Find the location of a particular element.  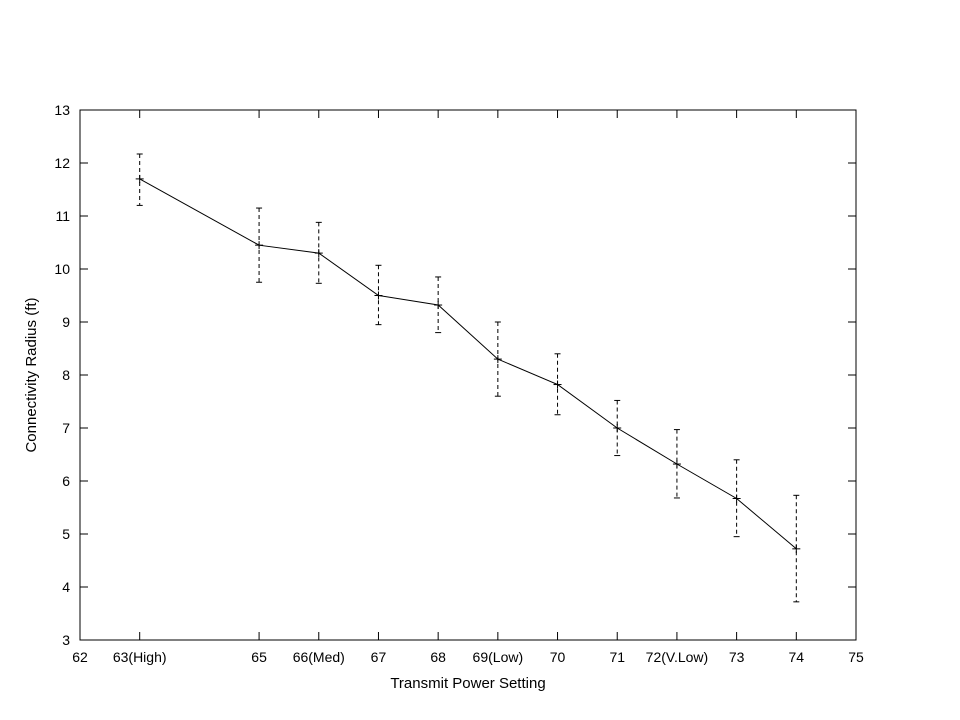

x-axis-label: Transmit Power Setting is located at coordinates (467, 683).